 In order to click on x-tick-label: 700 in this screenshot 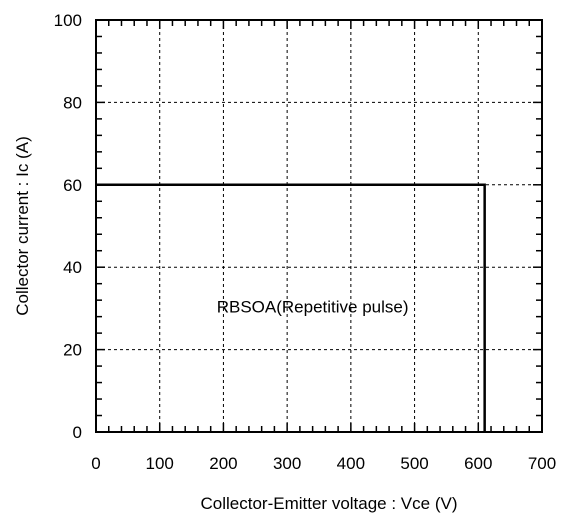, I will do `click(542, 463)`.